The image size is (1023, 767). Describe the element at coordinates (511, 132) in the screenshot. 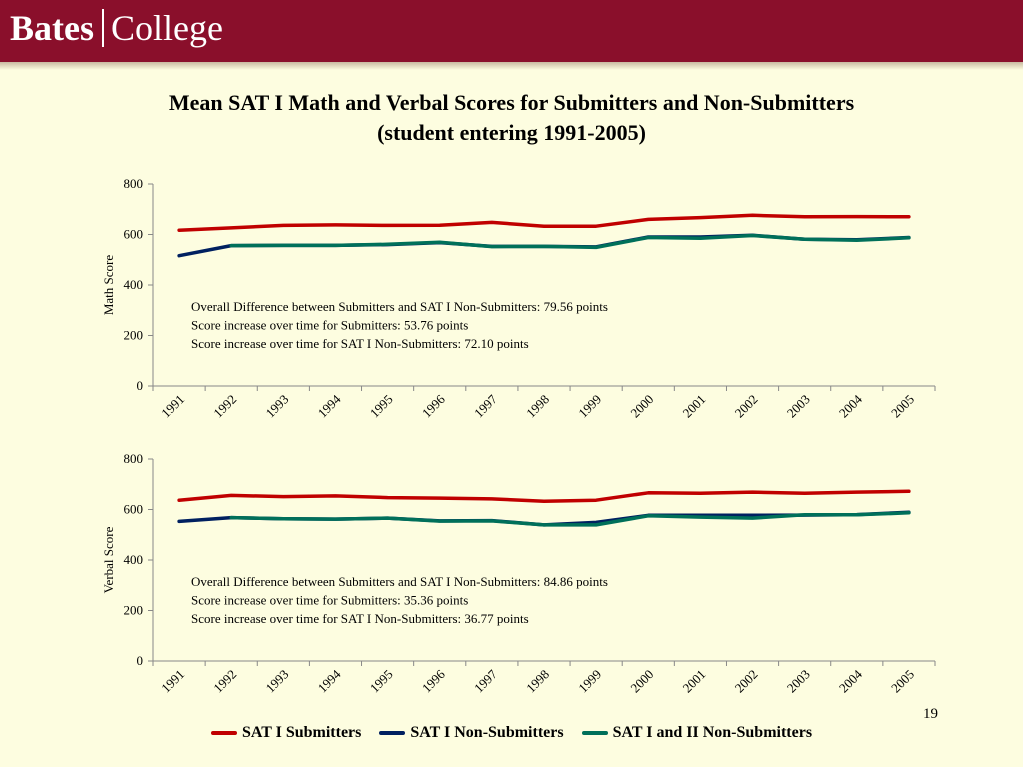

I see `slide-title-line2: (student entering 1991-2005)` at that location.